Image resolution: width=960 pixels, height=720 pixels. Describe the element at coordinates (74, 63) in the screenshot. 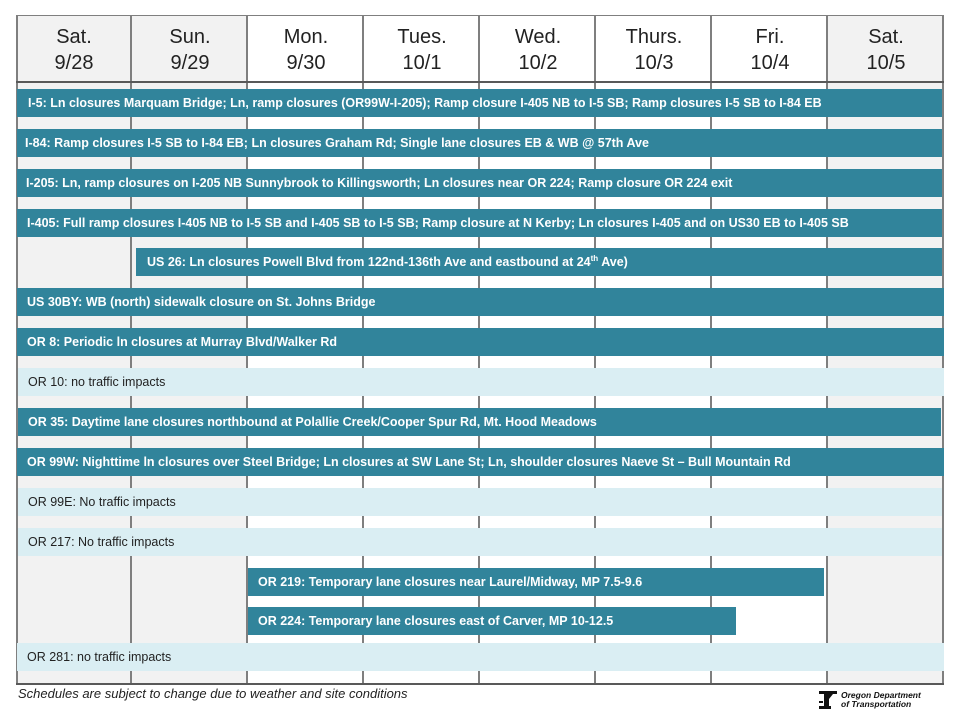

I see `header-date: 9/28` at that location.